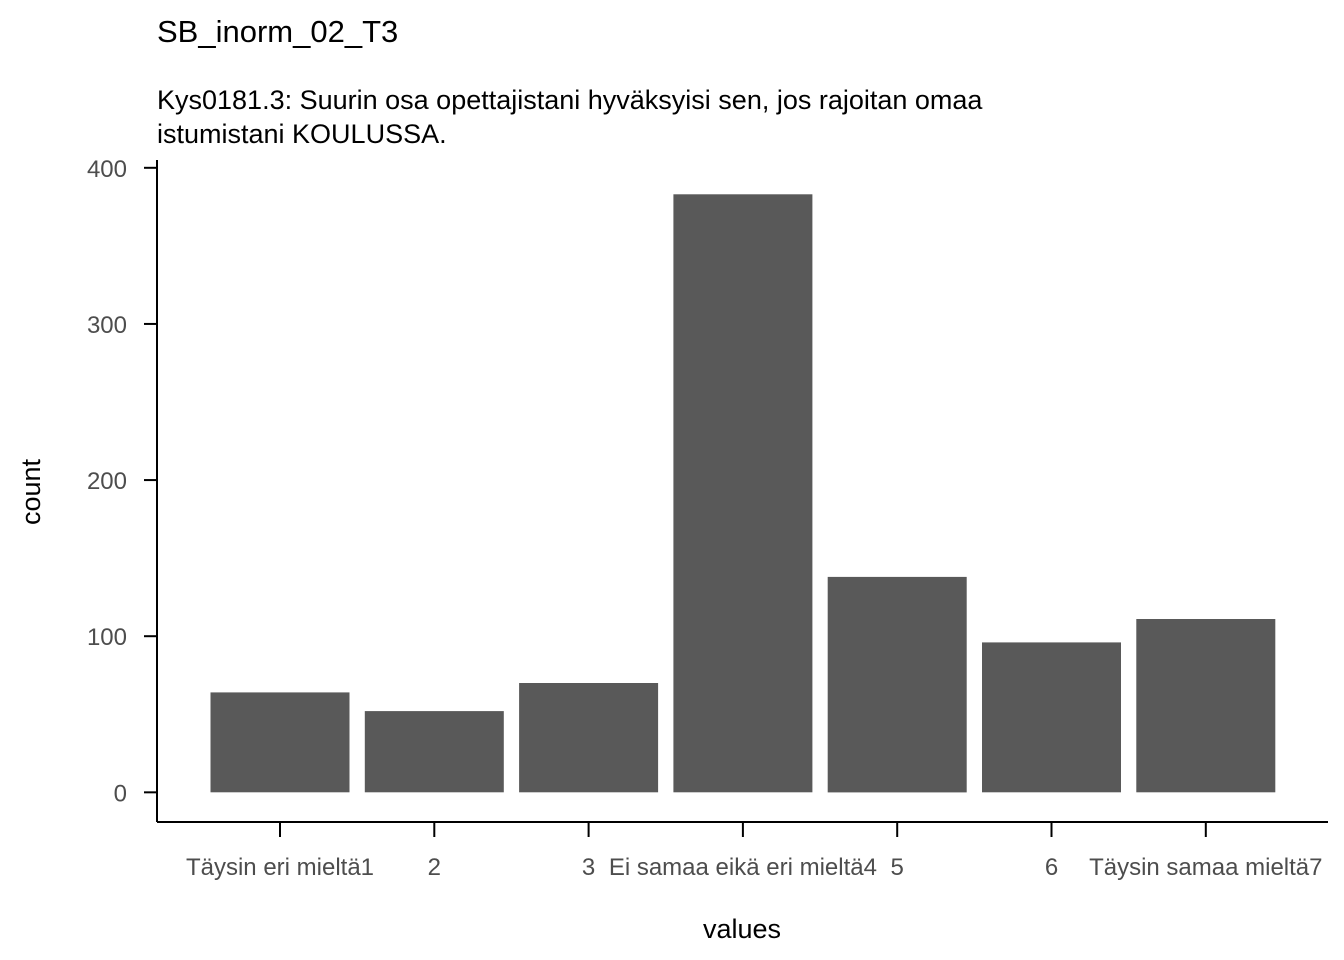  I want to click on x-tick-label: Täysin eri mieltä1, so click(280, 867).